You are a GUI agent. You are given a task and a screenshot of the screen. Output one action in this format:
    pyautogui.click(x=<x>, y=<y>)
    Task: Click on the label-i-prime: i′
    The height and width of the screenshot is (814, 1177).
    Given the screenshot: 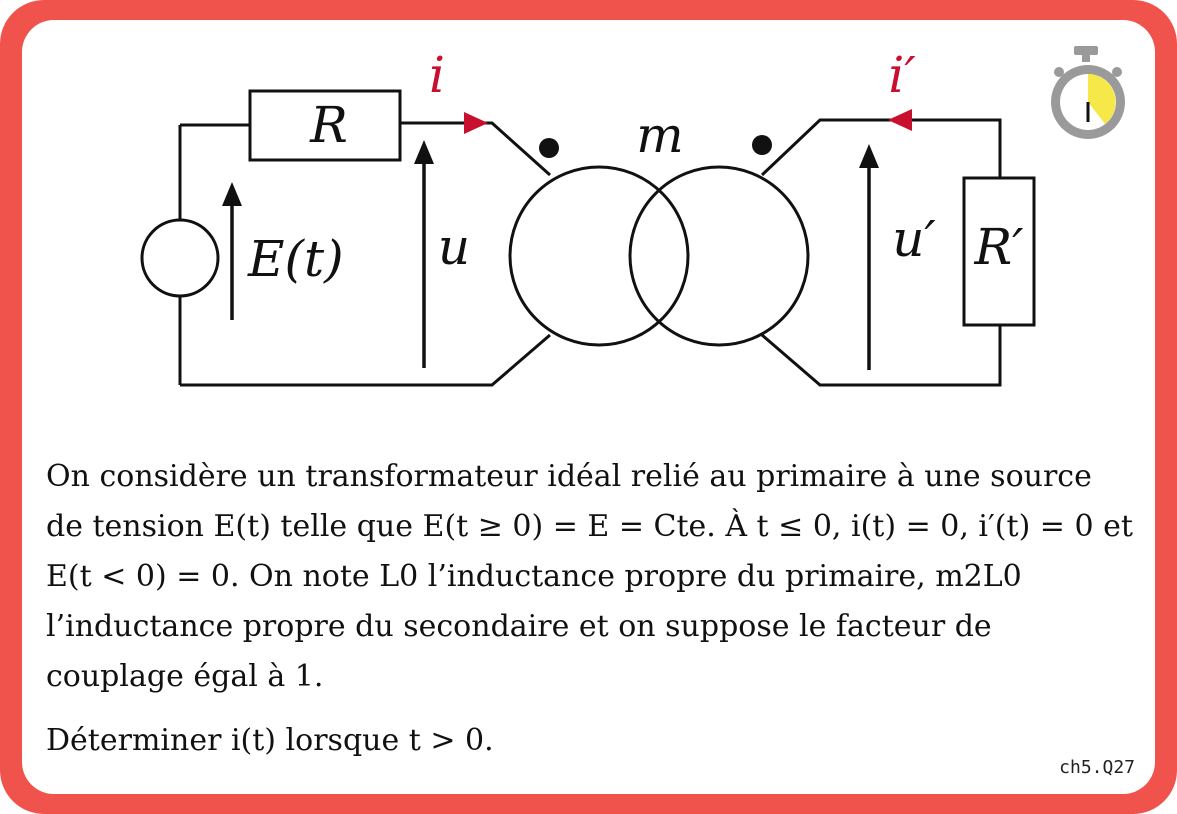 What is the action you would take?
    pyautogui.click(x=902, y=75)
    